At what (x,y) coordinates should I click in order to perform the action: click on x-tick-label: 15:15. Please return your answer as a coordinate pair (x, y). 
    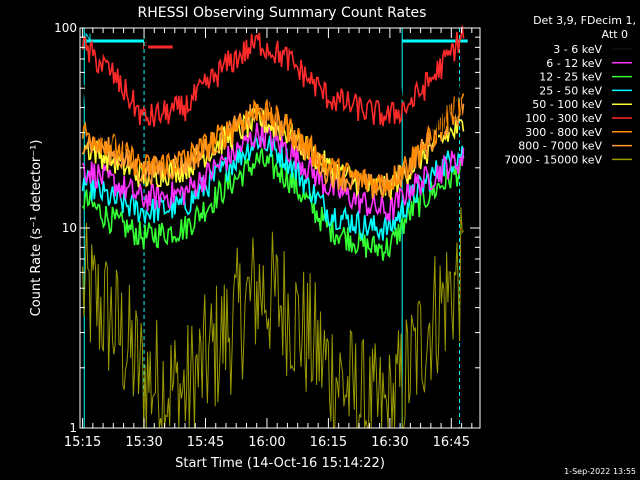
    Looking at the image, I should click on (82, 442).